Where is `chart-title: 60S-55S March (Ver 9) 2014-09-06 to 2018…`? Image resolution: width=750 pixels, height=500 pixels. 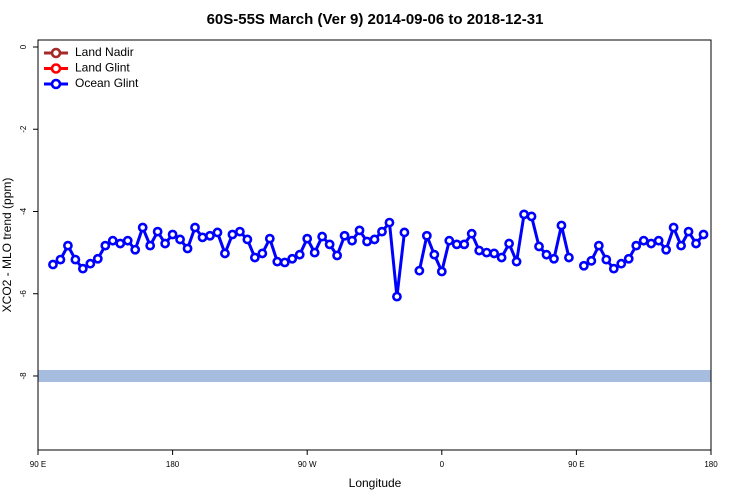
chart-title: 60S-55S March (Ver 9) 2014-09-06 to 2018… is located at coordinates (375, 19).